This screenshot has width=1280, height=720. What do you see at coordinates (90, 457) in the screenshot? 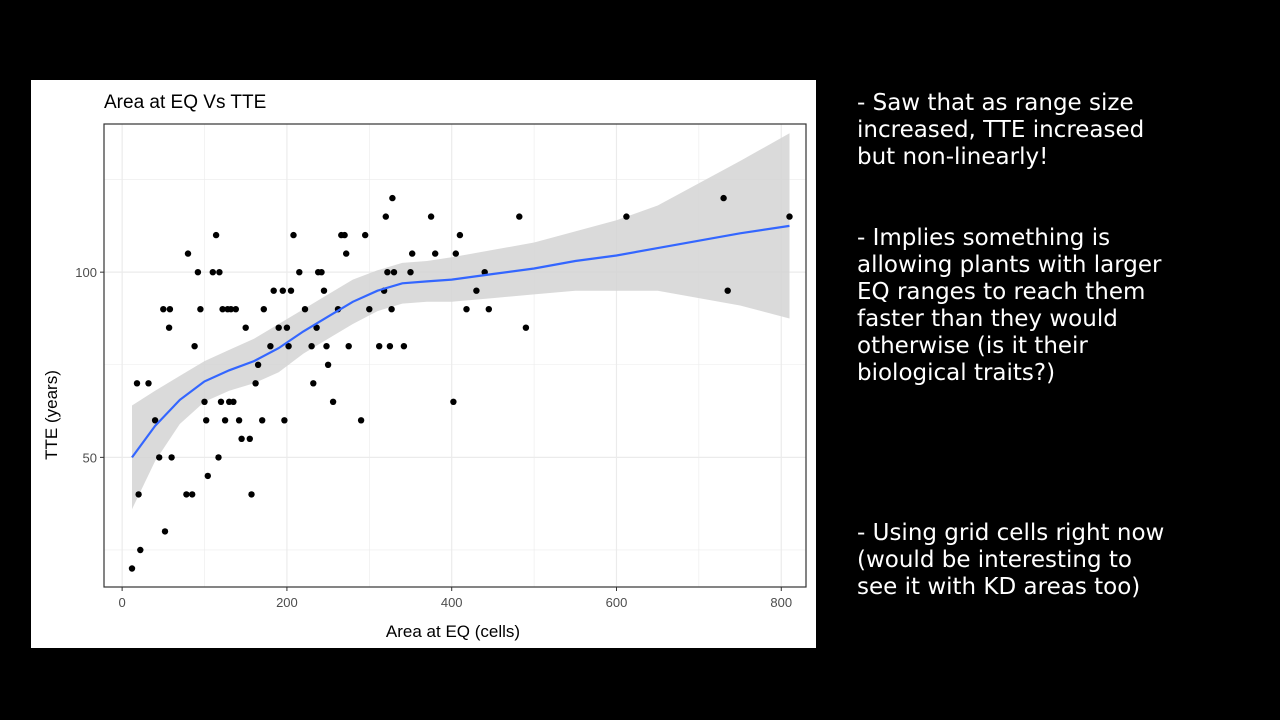
I see `y-tick-label: 50` at bounding box center [90, 457].